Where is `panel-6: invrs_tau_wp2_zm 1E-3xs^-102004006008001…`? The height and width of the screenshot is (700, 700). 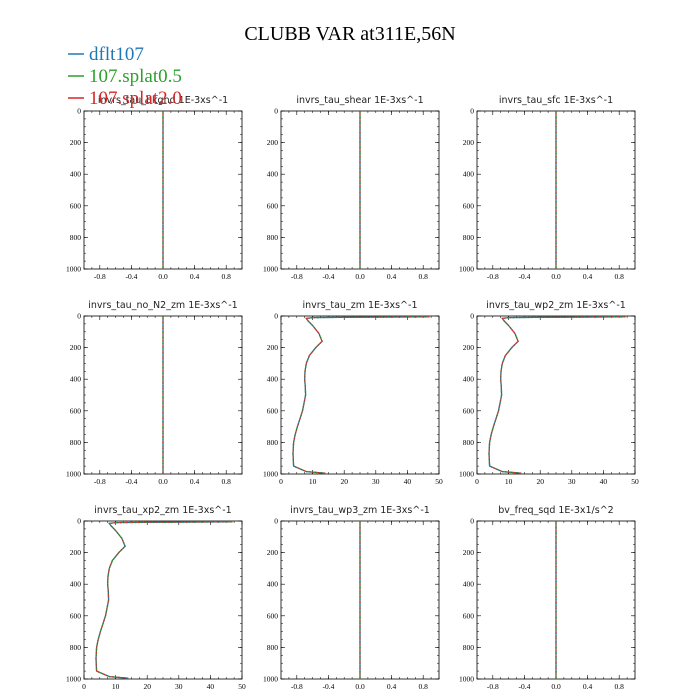 panel-6: invrs_tau_wp2_zm 1E-3xs^-102004006008001… is located at coordinates (549, 393).